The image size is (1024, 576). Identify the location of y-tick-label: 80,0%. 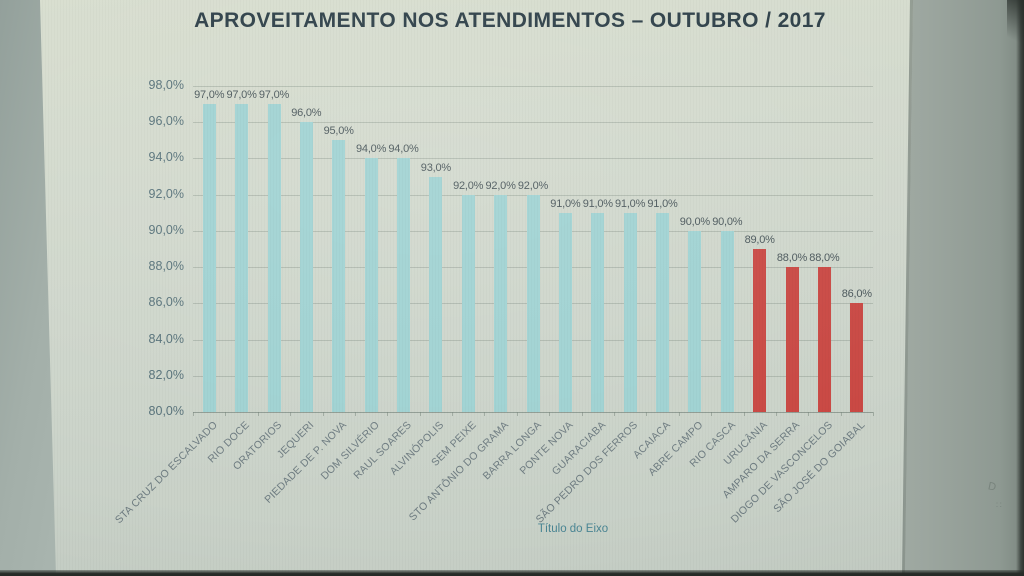
(166, 411).